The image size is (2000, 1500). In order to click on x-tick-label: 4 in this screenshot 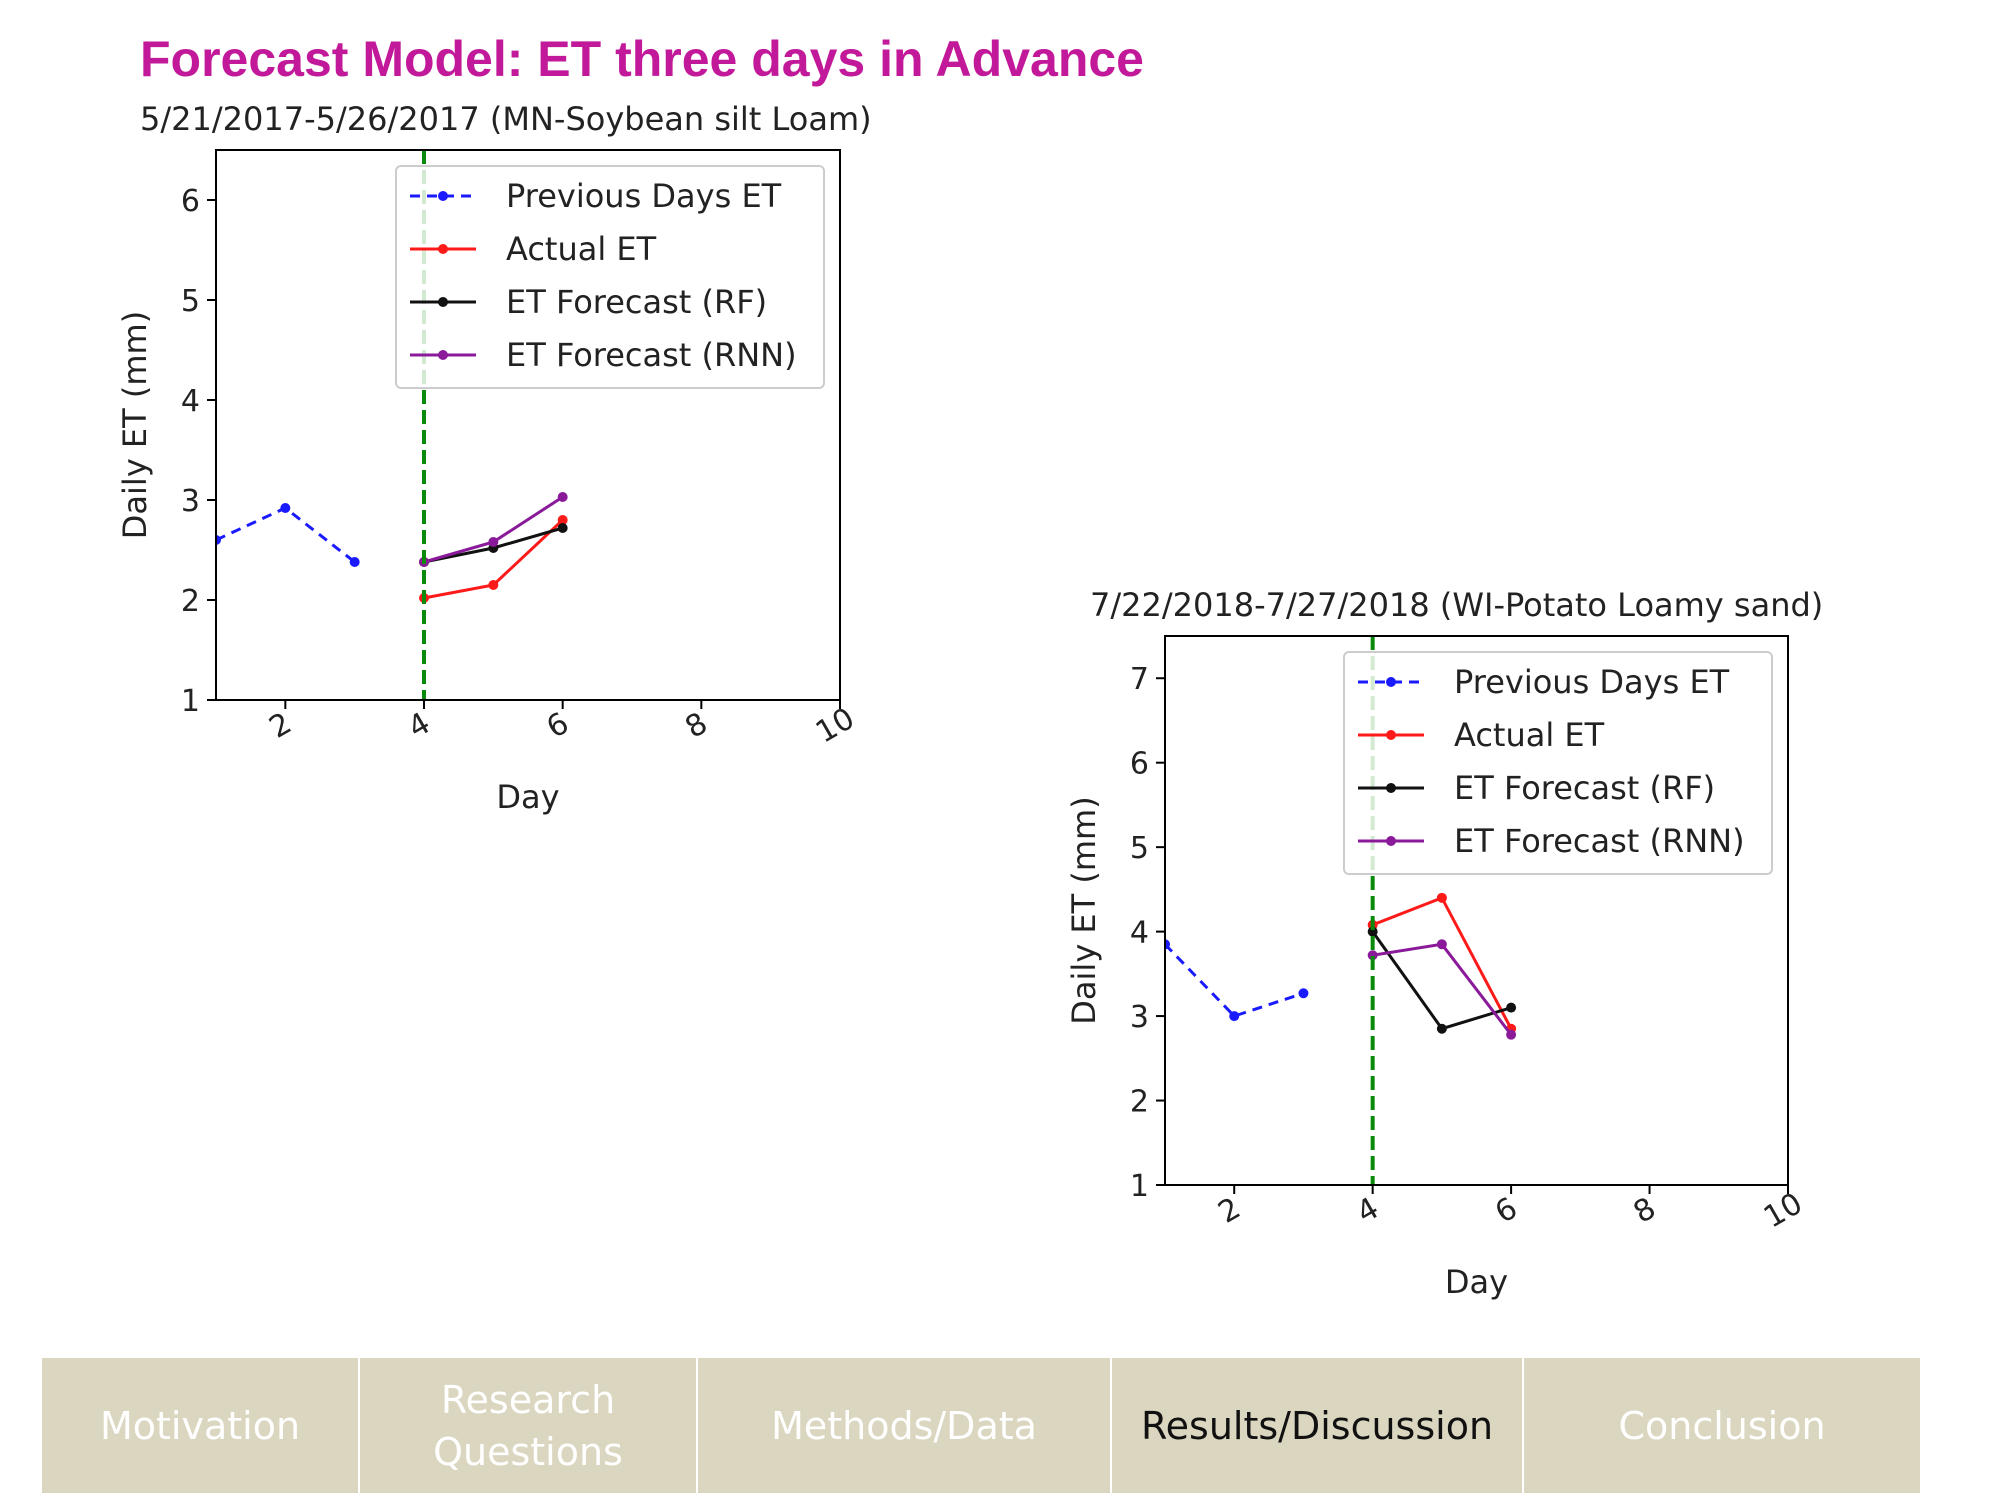, I will do `click(1368, 1211)`.